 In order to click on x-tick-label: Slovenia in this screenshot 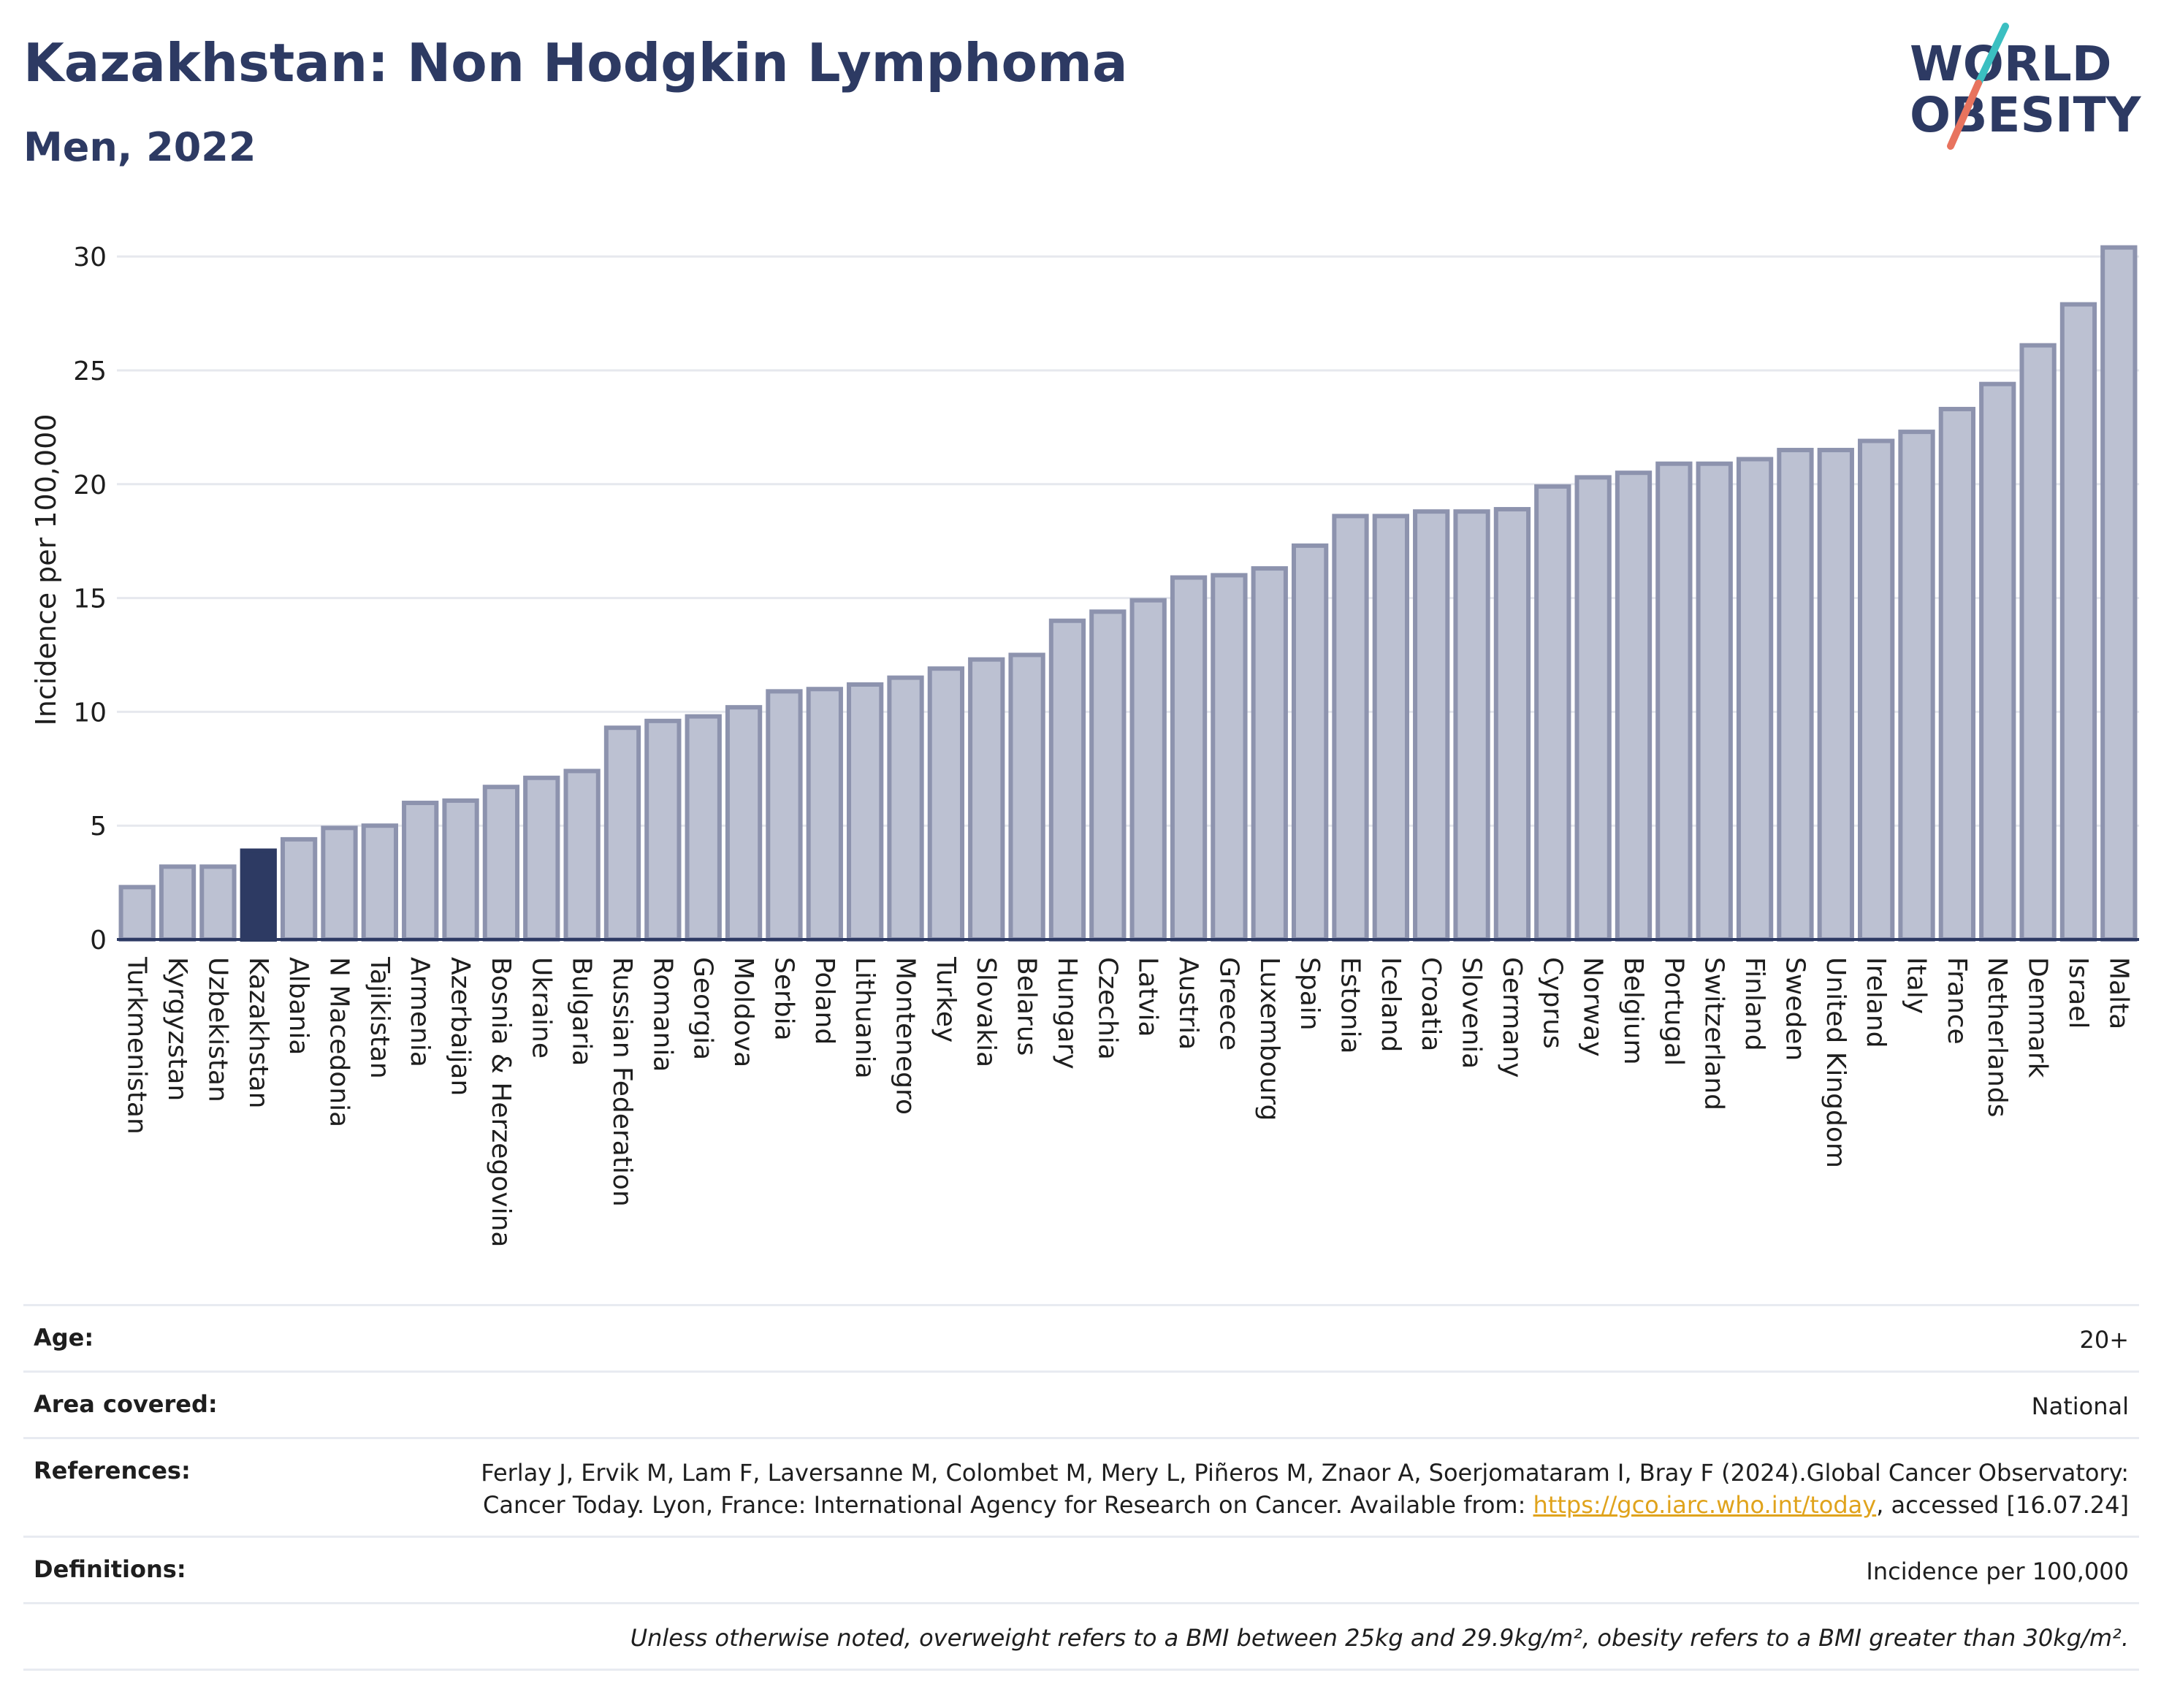, I will do `click(1472, 1013)`.